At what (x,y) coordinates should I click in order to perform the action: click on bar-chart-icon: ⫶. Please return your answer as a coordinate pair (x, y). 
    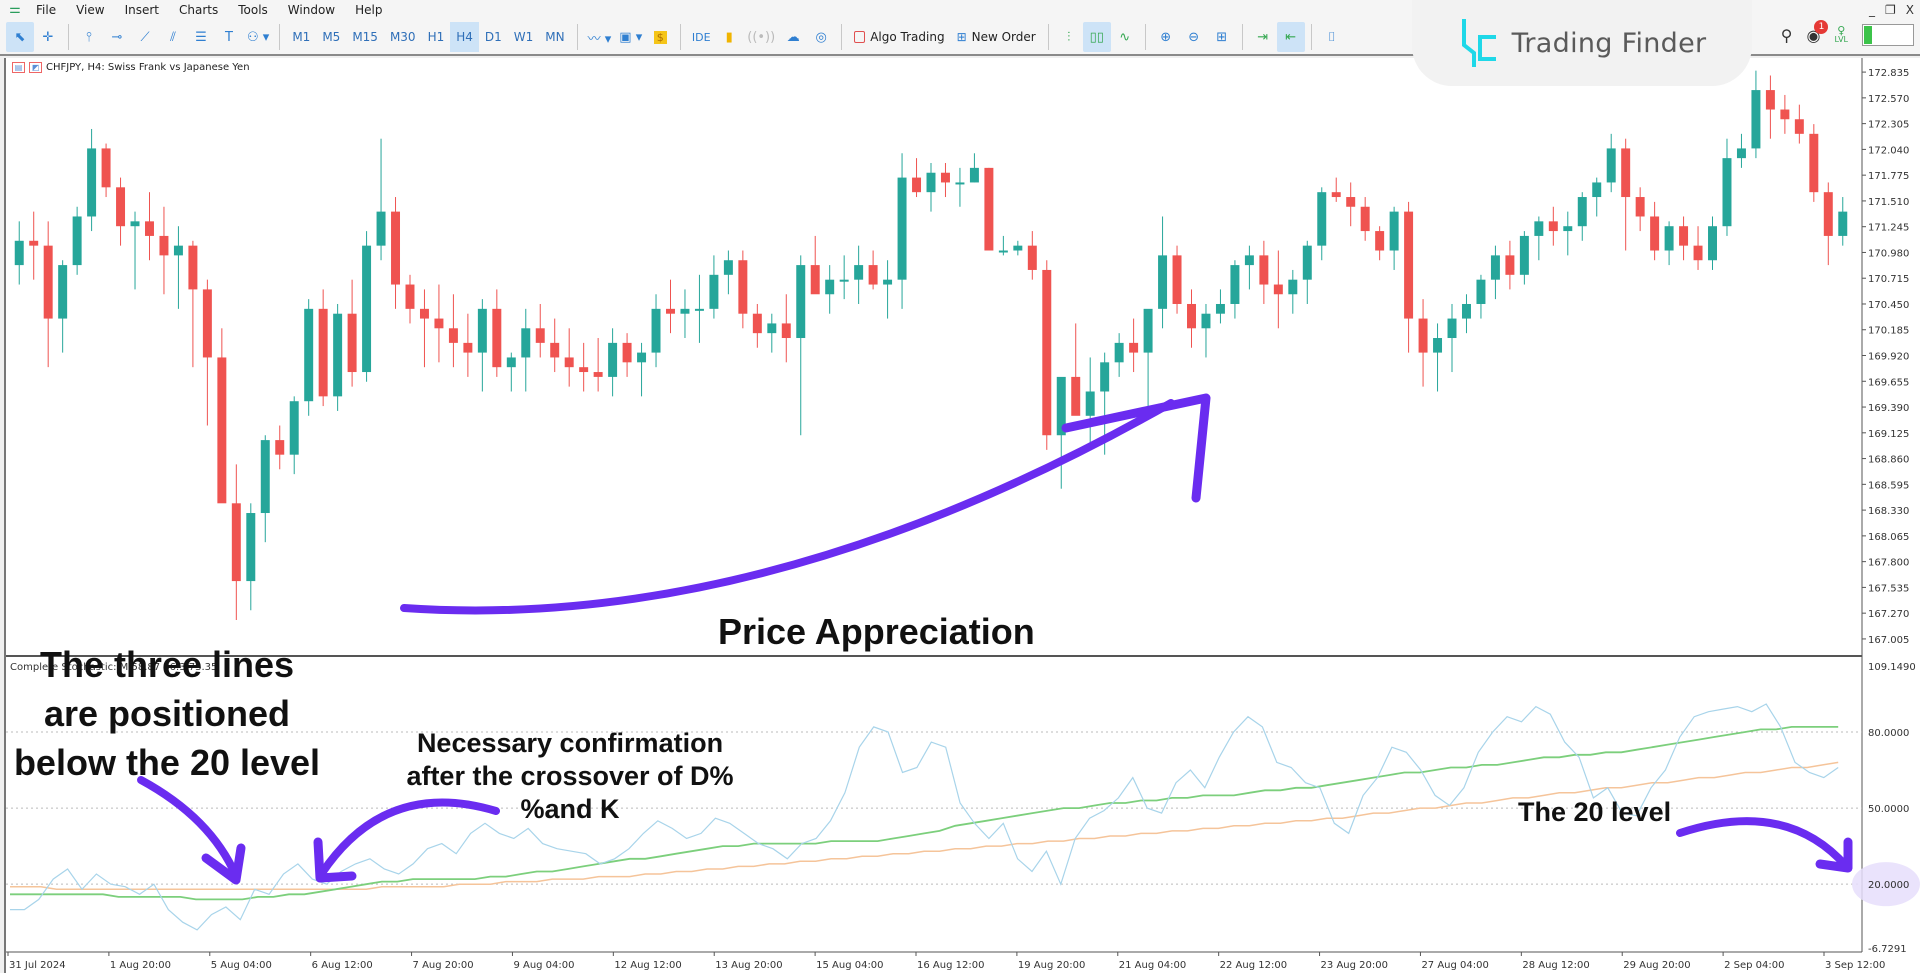
    Looking at the image, I should click on (1069, 37).